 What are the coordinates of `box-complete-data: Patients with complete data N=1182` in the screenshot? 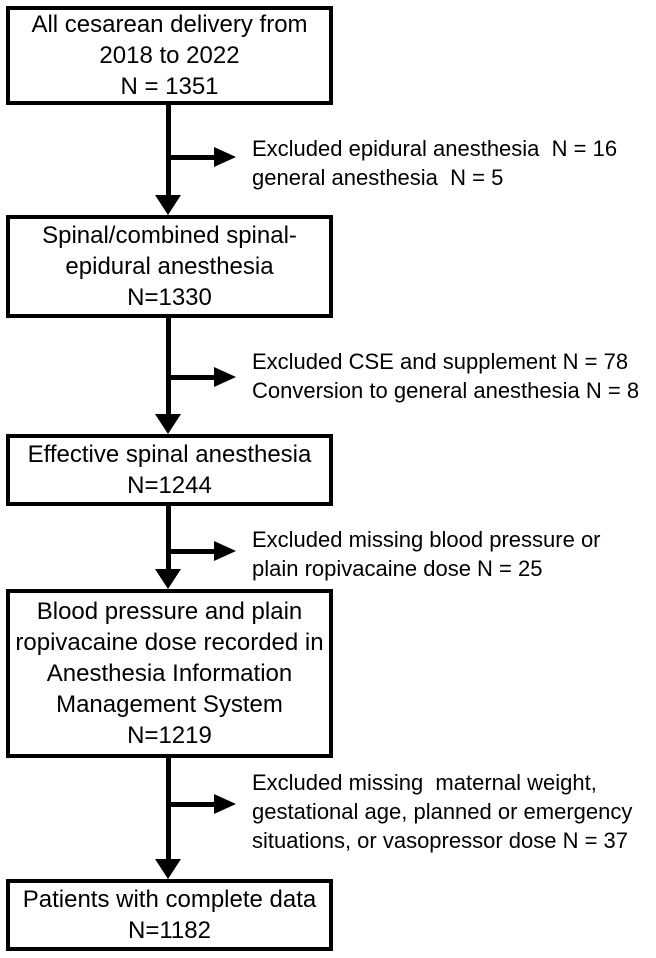 It's located at (169, 915).